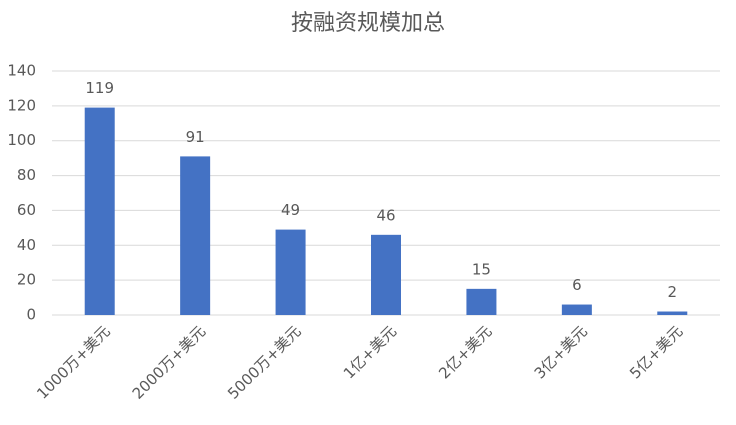 The width and height of the screenshot is (736, 425). What do you see at coordinates (465, 352) in the screenshot?
I see `x-tick-label: 2亿+美元` at bounding box center [465, 352].